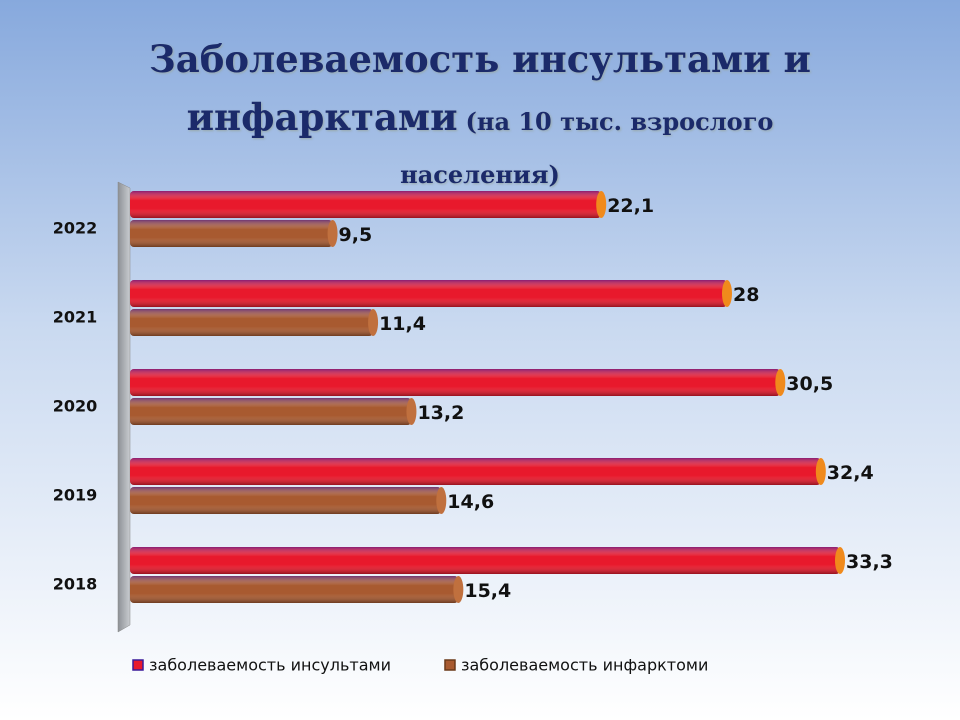 Image resolution: width=960 pixels, height=720 pixels. What do you see at coordinates (75, 584) in the screenshot?
I see `y-tick-label: 2018` at bounding box center [75, 584].